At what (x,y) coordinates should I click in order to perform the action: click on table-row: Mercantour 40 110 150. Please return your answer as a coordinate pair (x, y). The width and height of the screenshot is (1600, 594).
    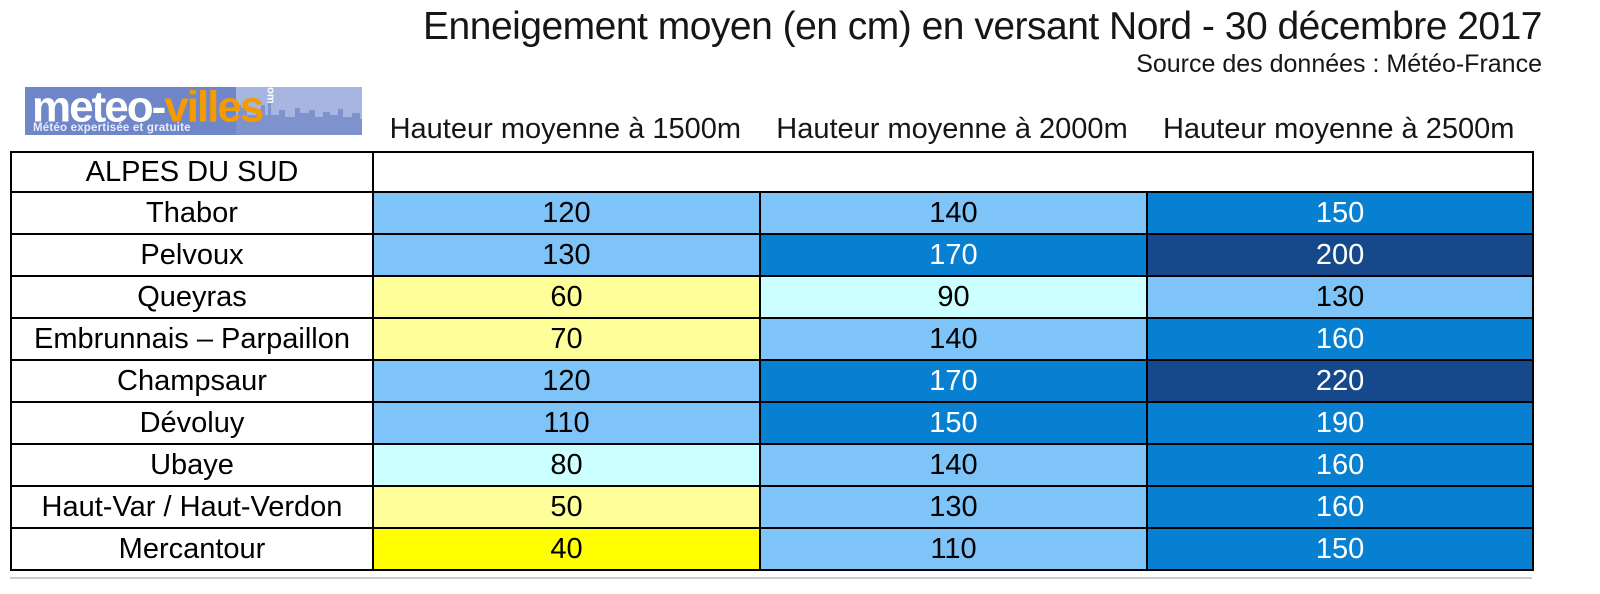
    Looking at the image, I should click on (772, 549).